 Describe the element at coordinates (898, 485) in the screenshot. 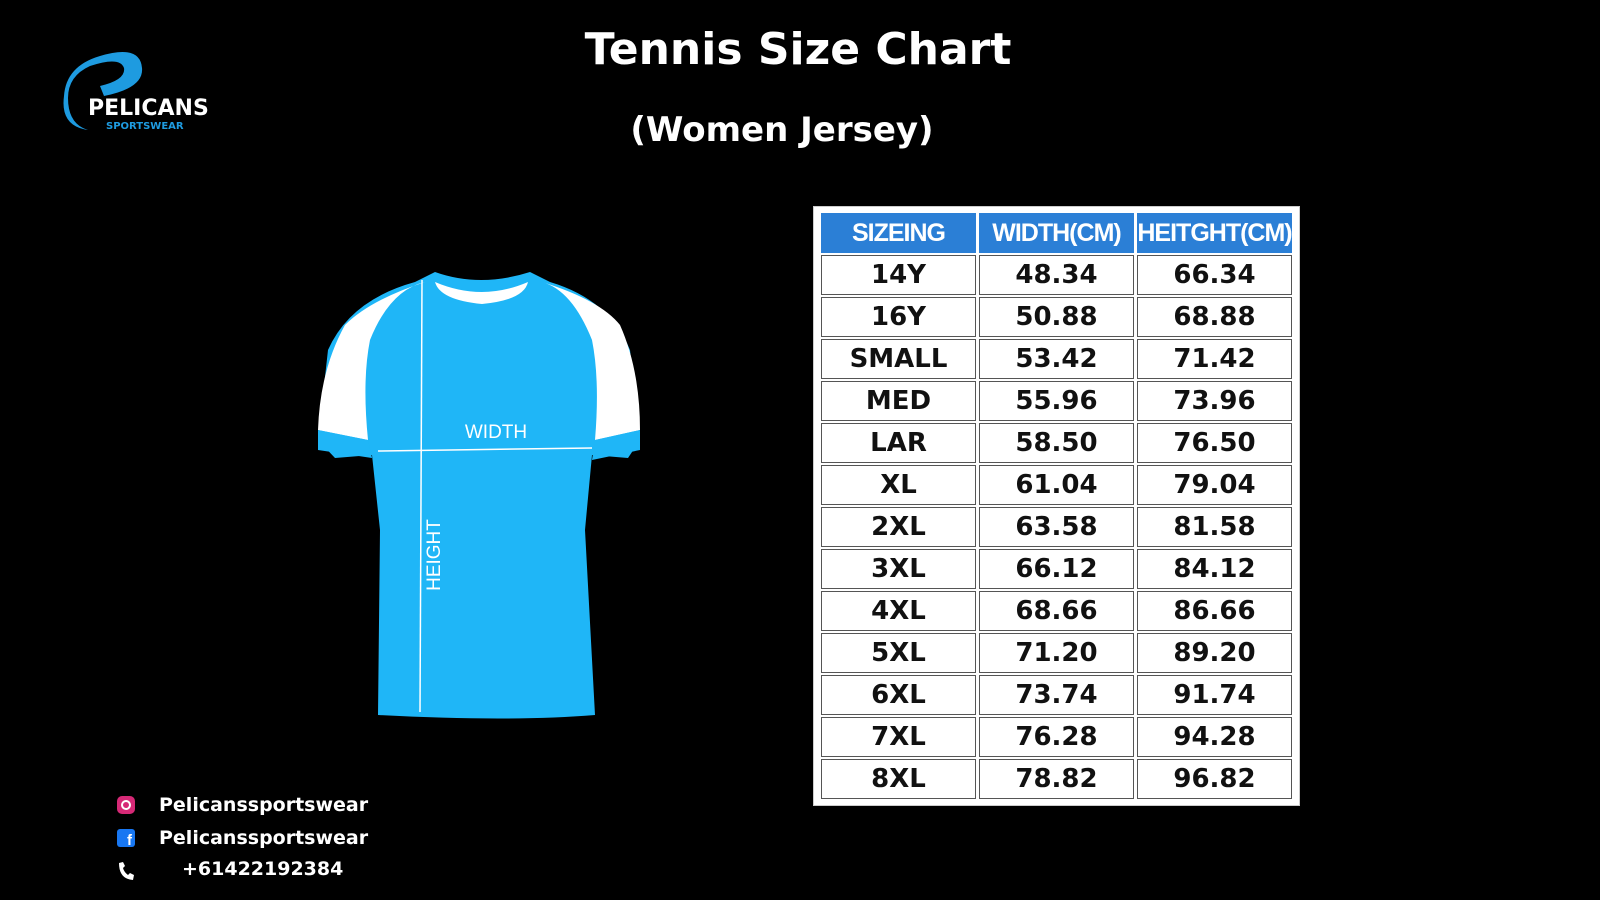

I see `table-cell: XL` at that location.